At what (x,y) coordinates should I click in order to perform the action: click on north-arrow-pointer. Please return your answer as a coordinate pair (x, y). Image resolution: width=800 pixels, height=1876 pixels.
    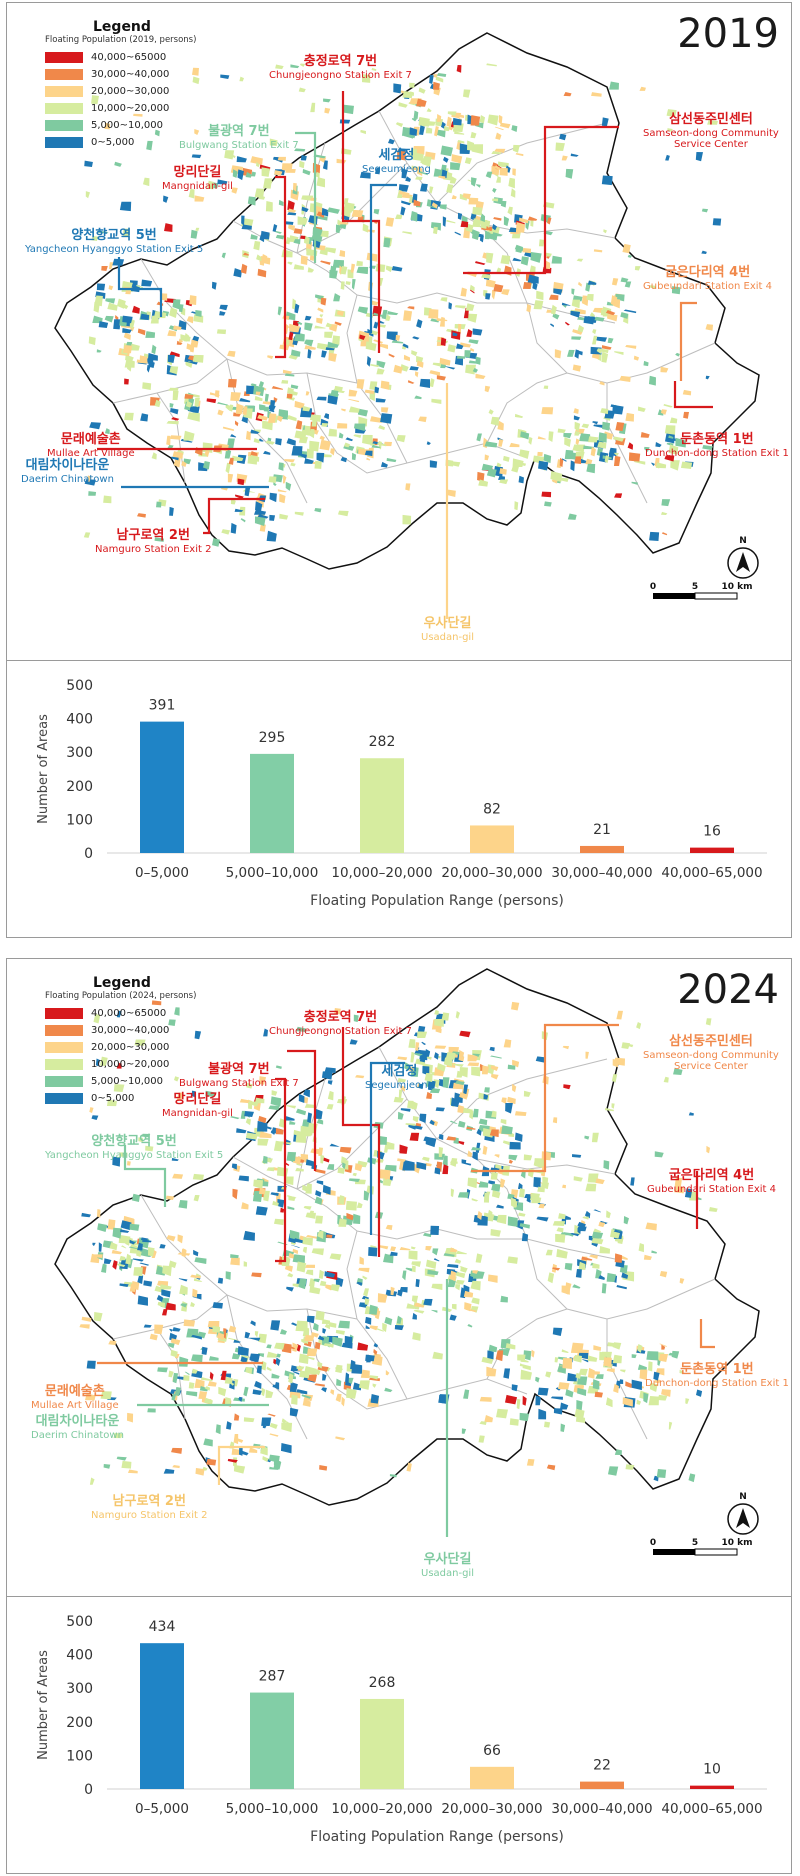
    Looking at the image, I should click on (743, 1518).